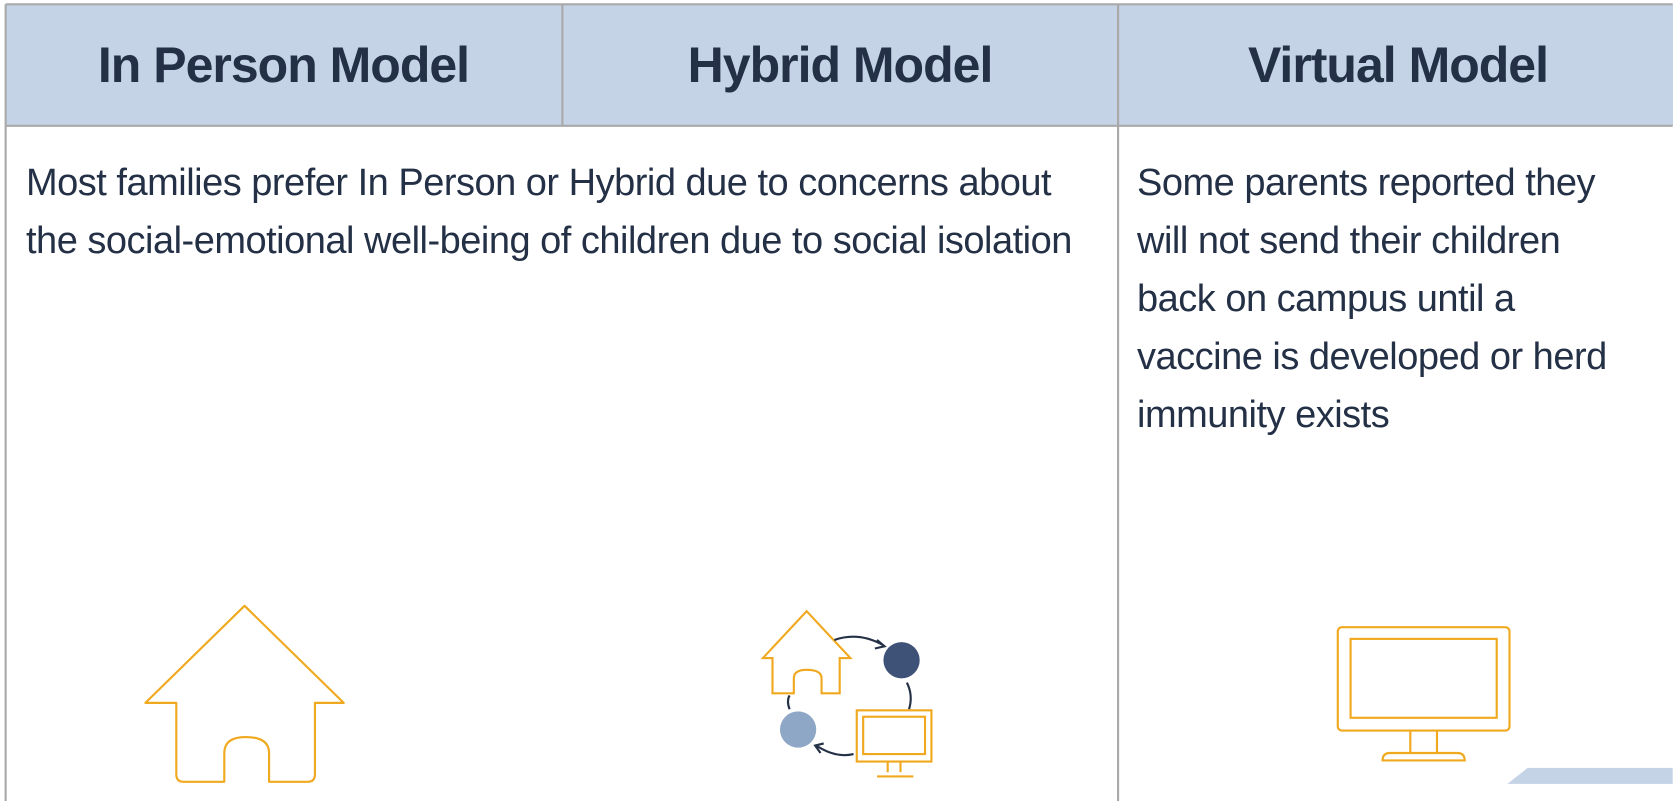  What do you see at coordinates (283, 65) in the screenshot?
I see `column-header: In Person Model` at bounding box center [283, 65].